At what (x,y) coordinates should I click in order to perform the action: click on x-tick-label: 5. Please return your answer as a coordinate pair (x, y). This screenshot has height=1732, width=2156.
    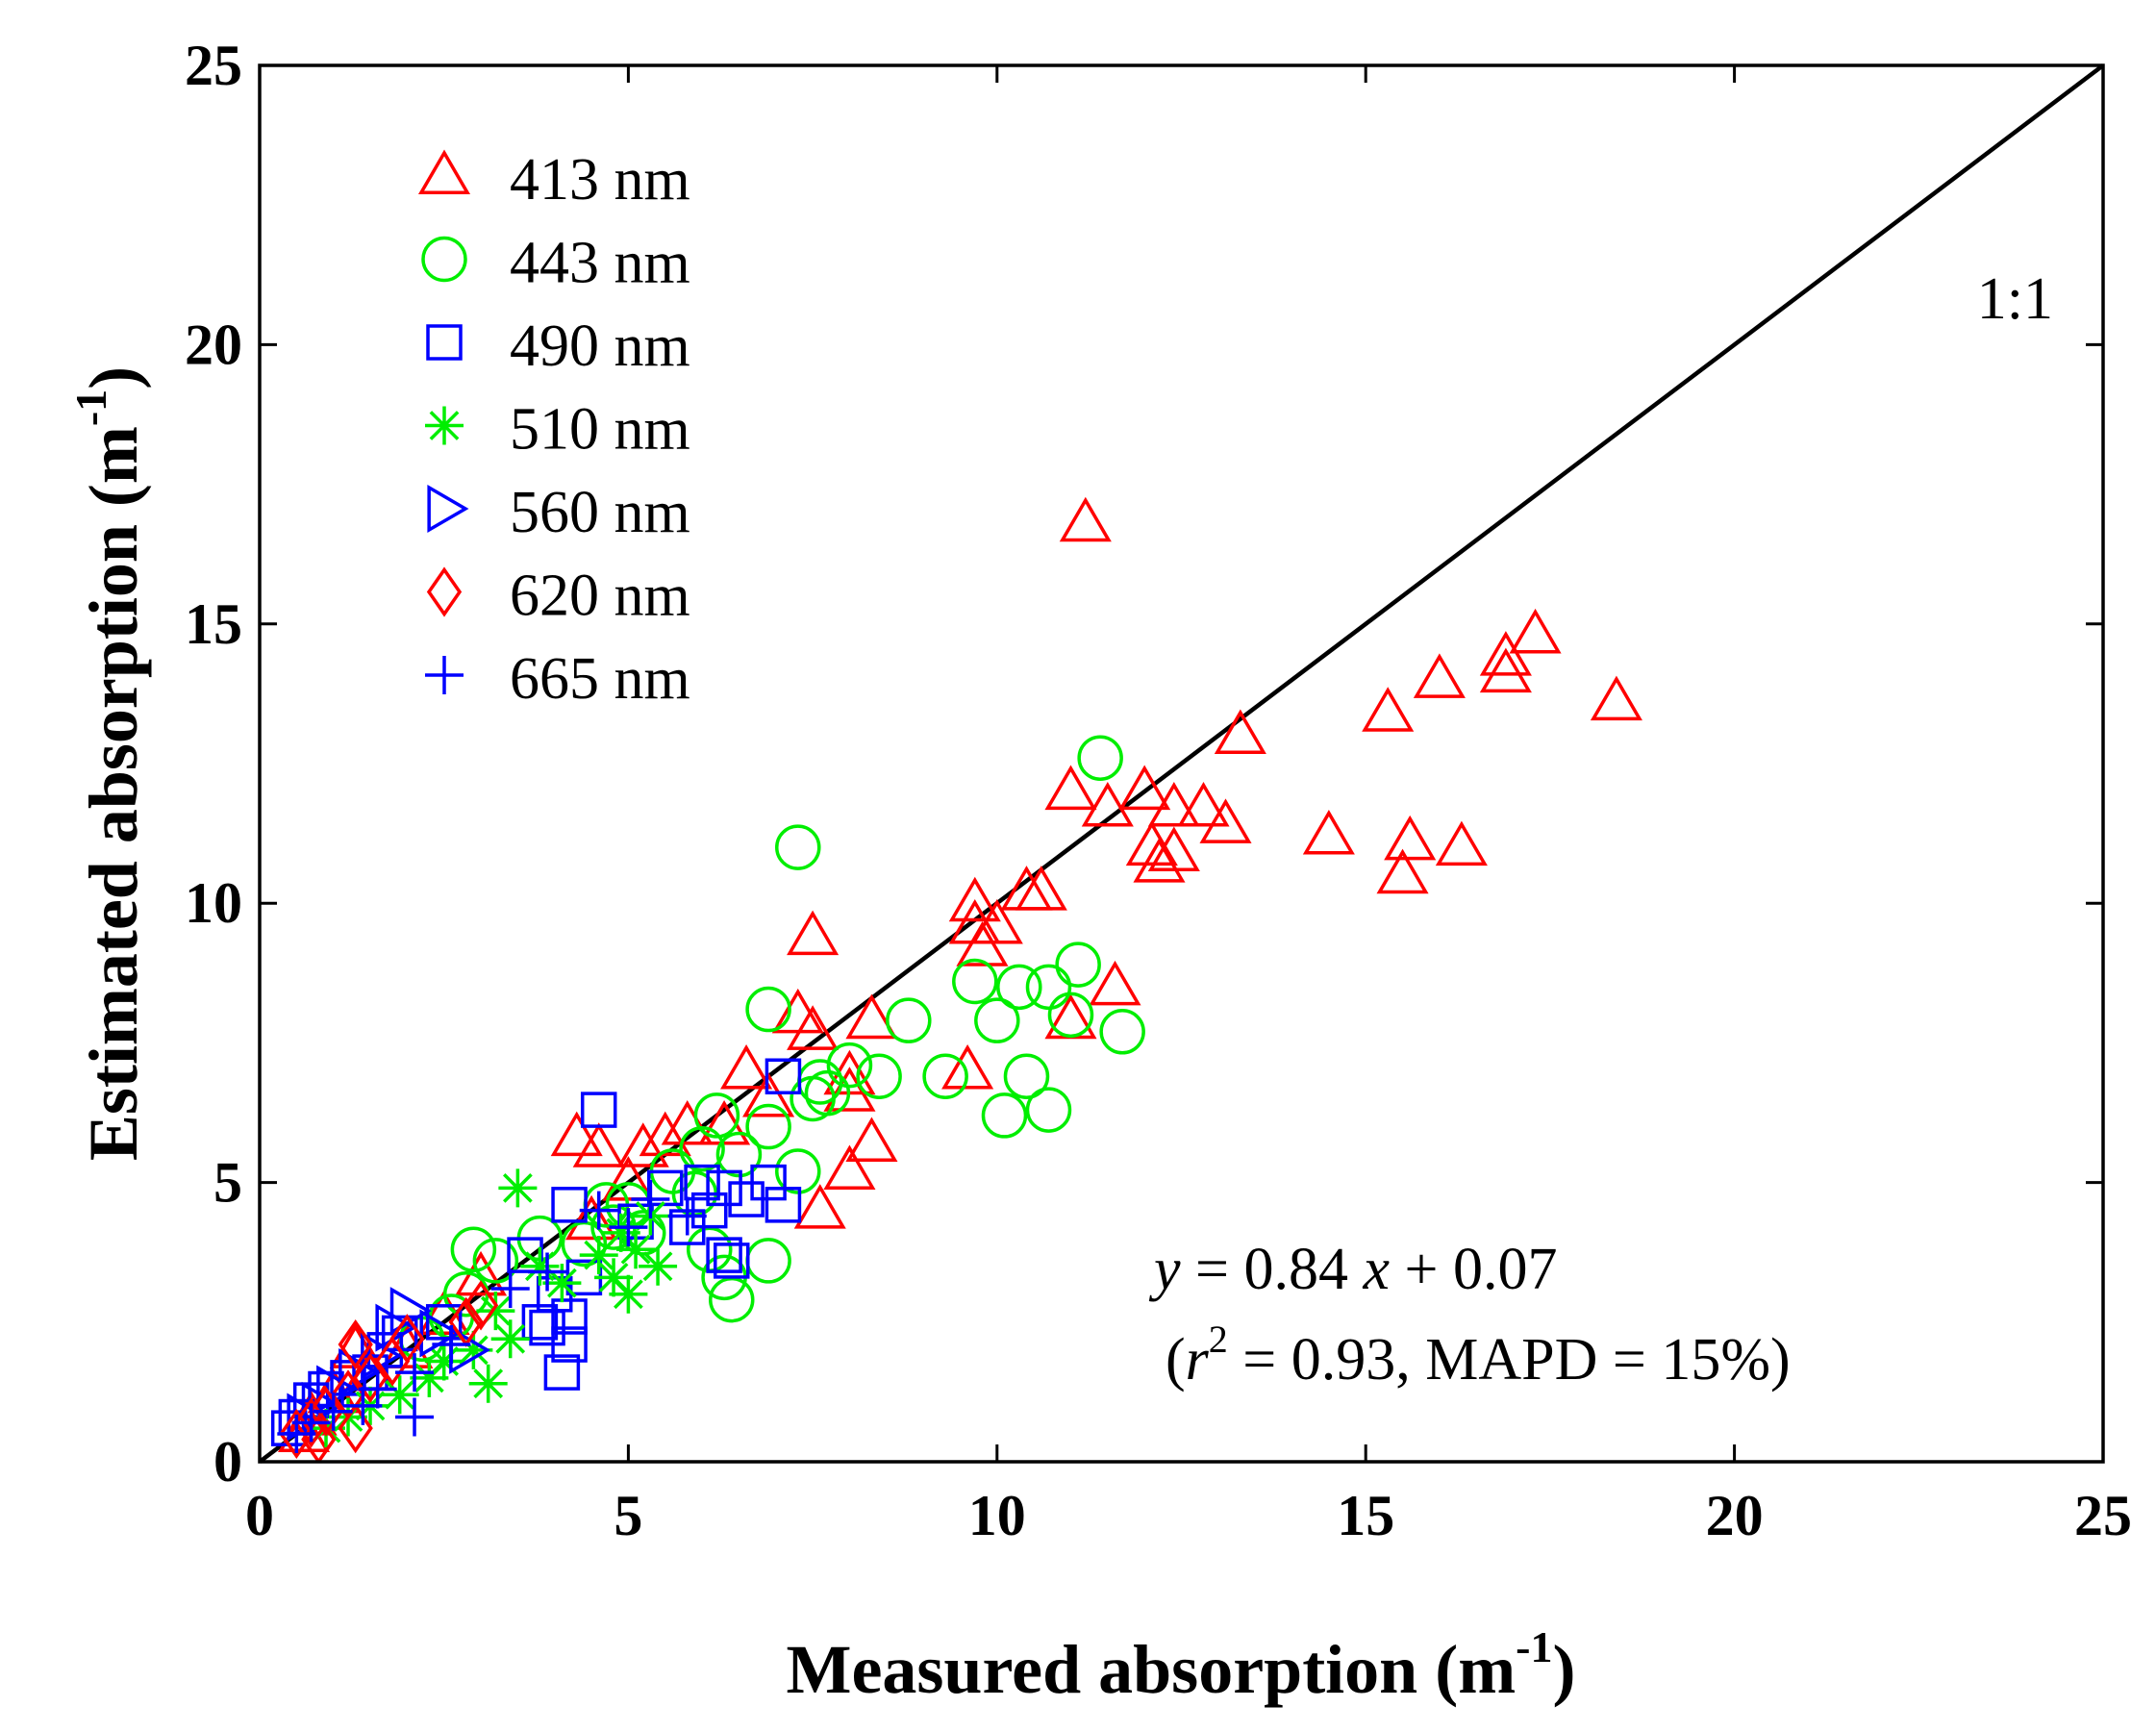
    Looking at the image, I should click on (628, 1515).